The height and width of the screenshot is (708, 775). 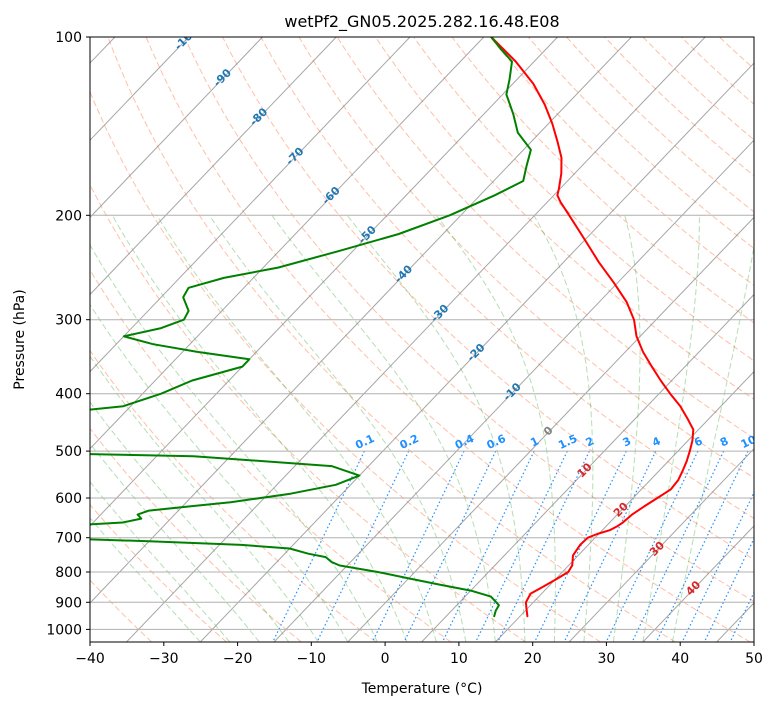 What do you see at coordinates (68, 499) in the screenshot?
I see `y-tick-label: 600` at bounding box center [68, 499].